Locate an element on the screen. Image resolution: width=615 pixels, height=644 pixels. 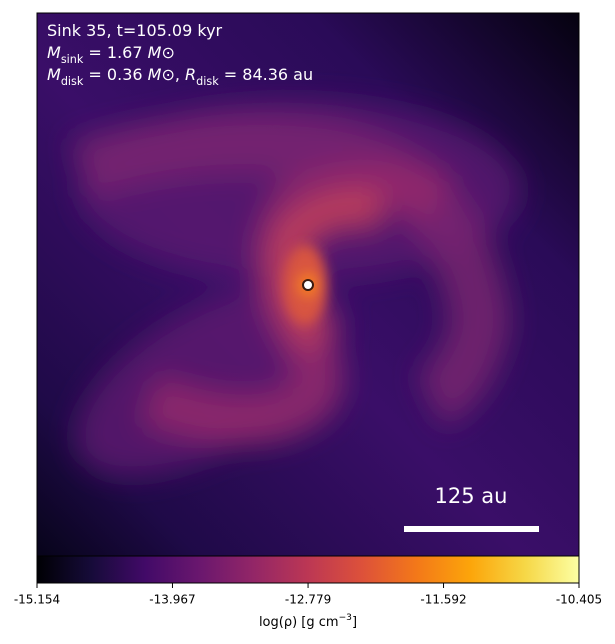
tick-label: -10.405 is located at coordinates (579, 600).